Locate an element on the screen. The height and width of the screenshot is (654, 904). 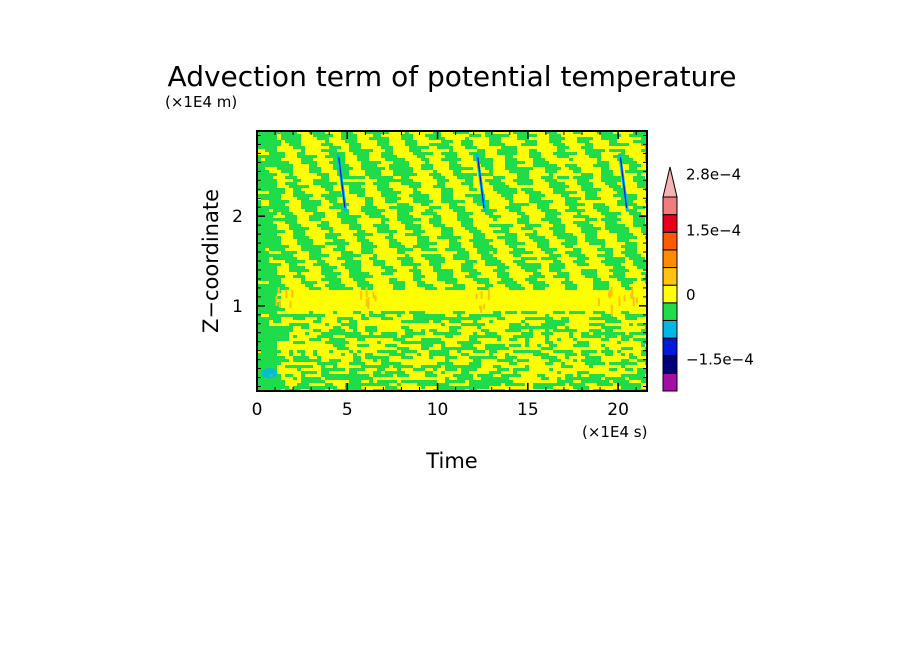
positive-patch is located at coordinates (636, 300).